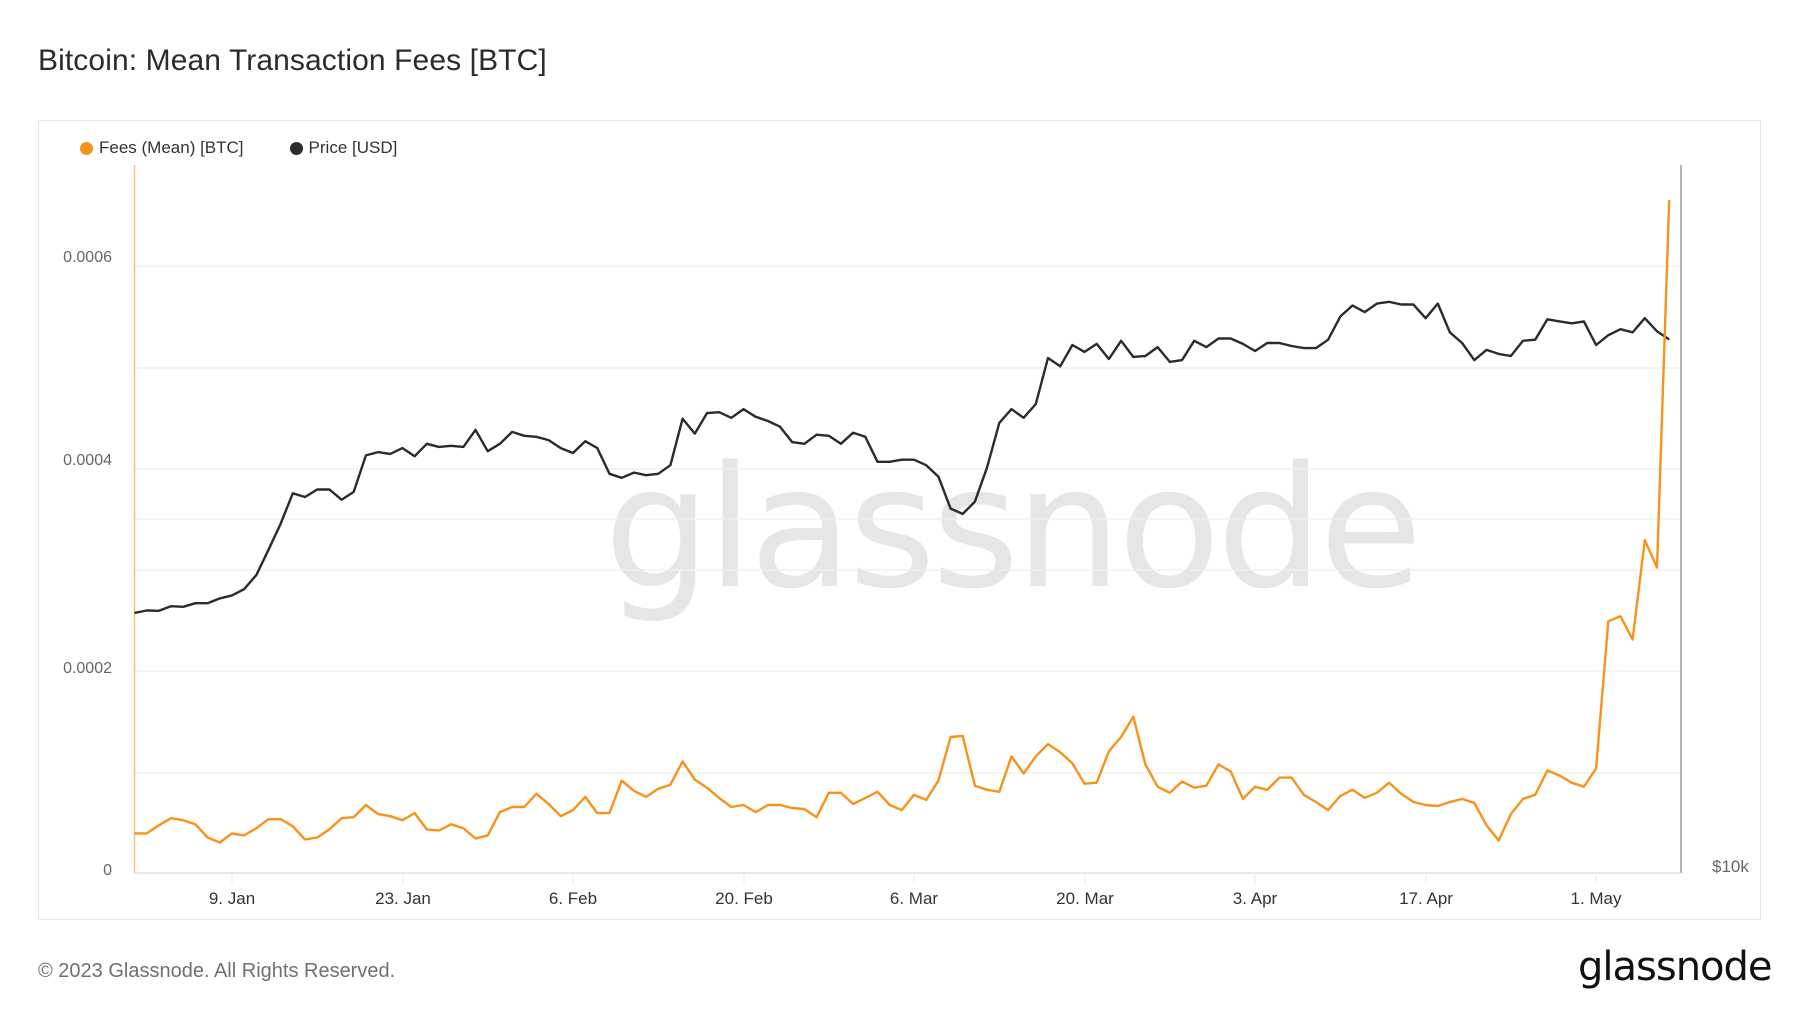  Describe the element at coordinates (232, 898) in the screenshot. I see `x-tick-label: 9. Jan` at that location.